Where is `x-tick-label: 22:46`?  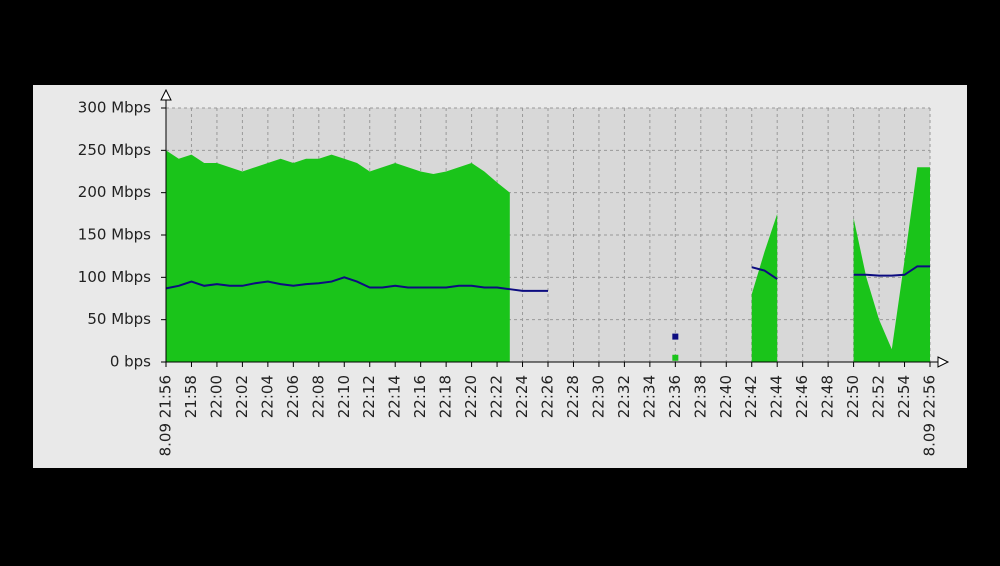 x-tick-label: 22:46 is located at coordinates (802, 396).